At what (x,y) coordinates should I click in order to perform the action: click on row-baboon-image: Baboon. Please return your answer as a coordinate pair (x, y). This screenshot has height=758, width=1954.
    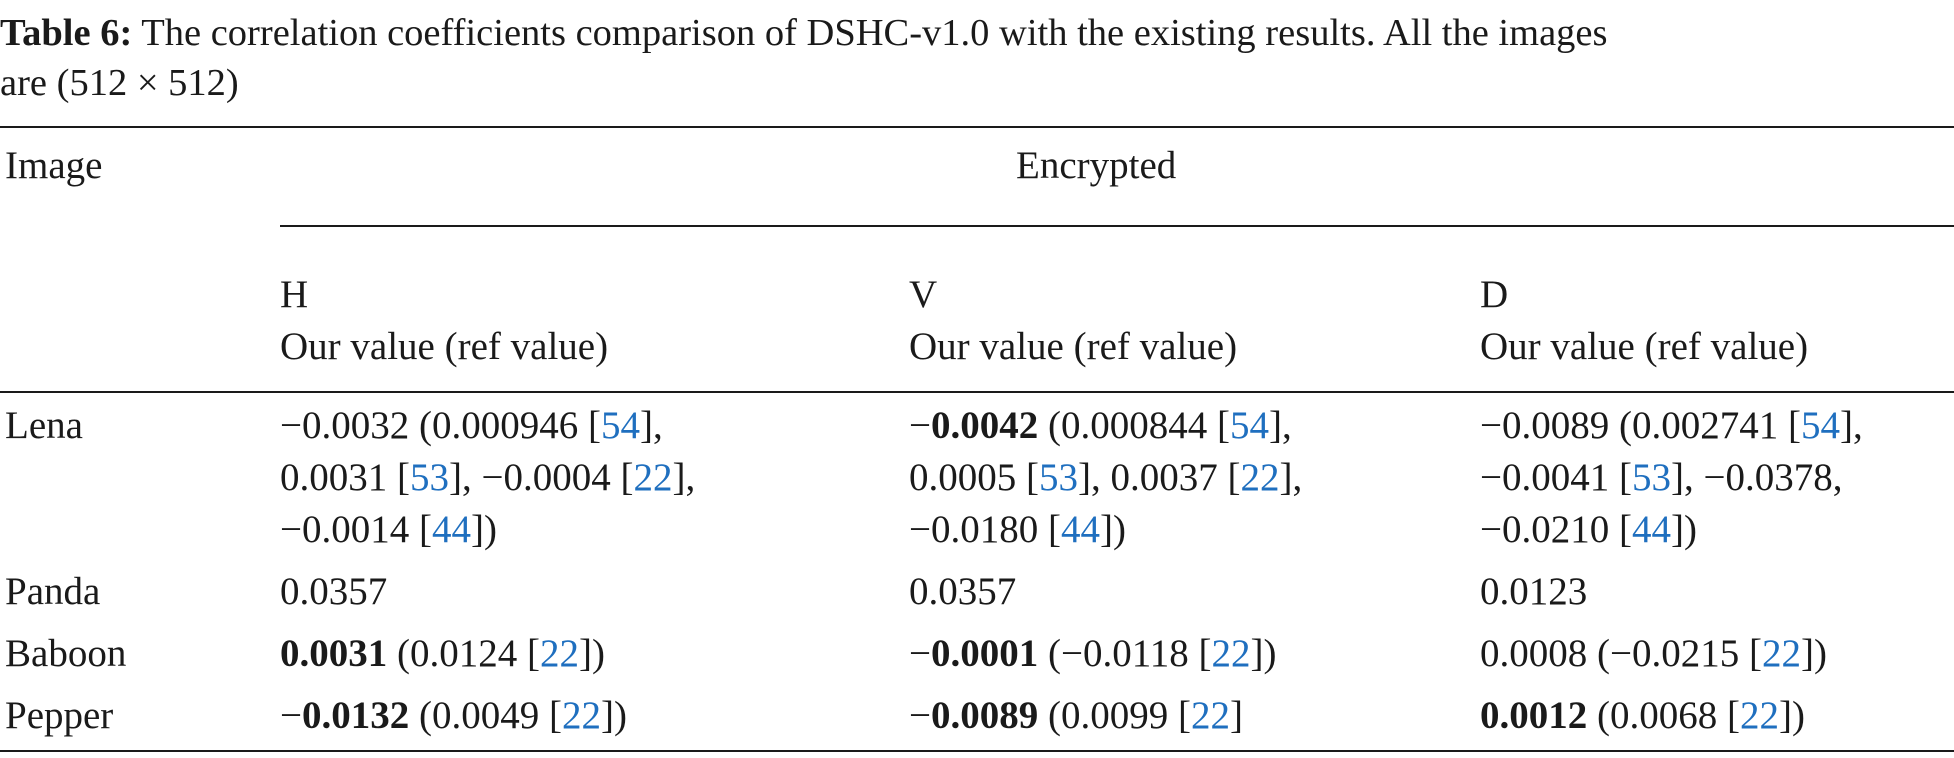
    Looking at the image, I should click on (66, 653).